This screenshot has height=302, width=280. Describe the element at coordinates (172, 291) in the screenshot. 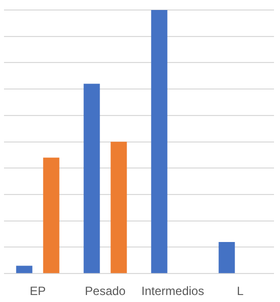

I see `x-tick-label: Intermedios` at that location.